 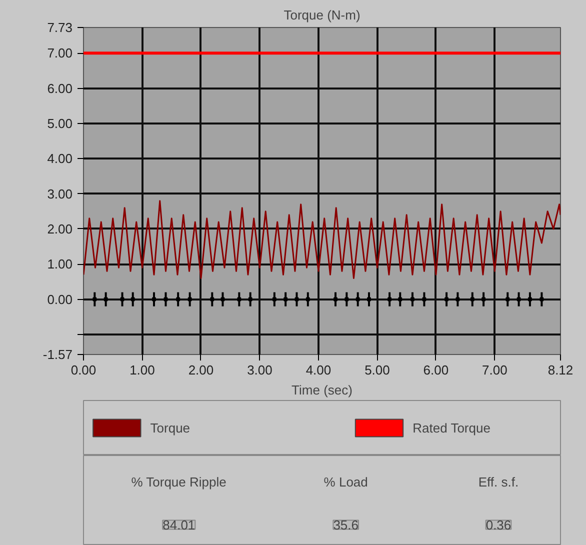 What do you see at coordinates (322, 15) in the screenshot?
I see `chart-title: Torque (N-m)` at bounding box center [322, 15].